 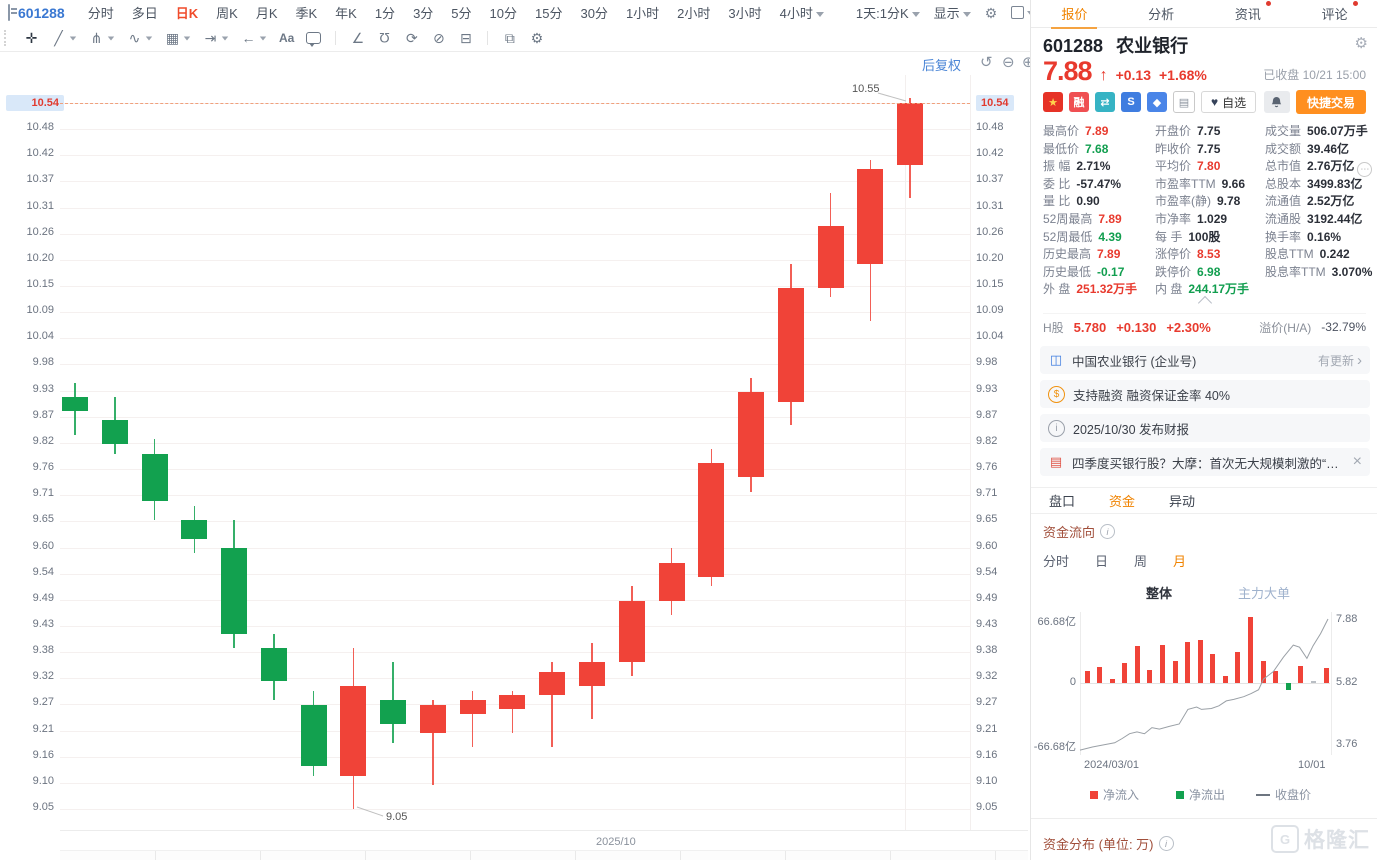 What do you see at coordinates (802, 12) in the screenshot?
I see `timeframe-4小时: 4小时` at bounding box center [802, 12].